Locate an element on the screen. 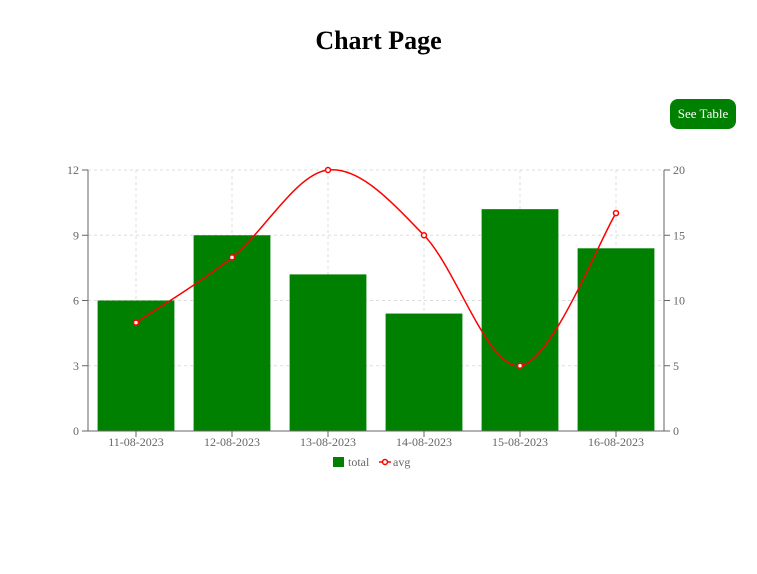  y-left-tick-label: 9 is located at coordinates (76, 235).